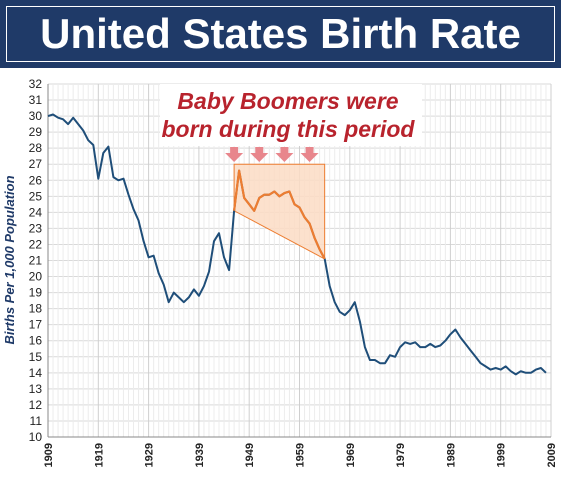  Describe the element at coordinates (36, 244) in the screenshot. I see `y-tick-label: 22` at that location.